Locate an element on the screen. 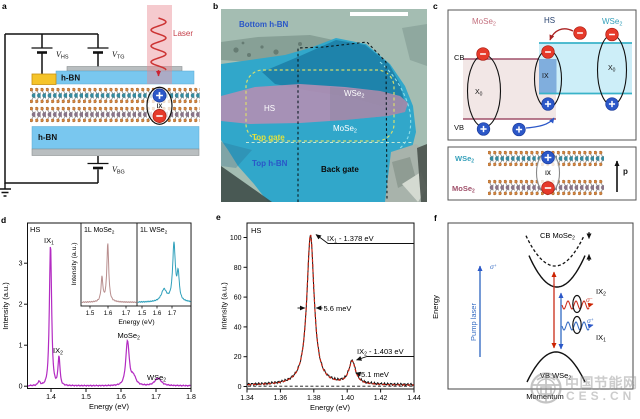  svg-text: VB is located at coordinates (459, 127).